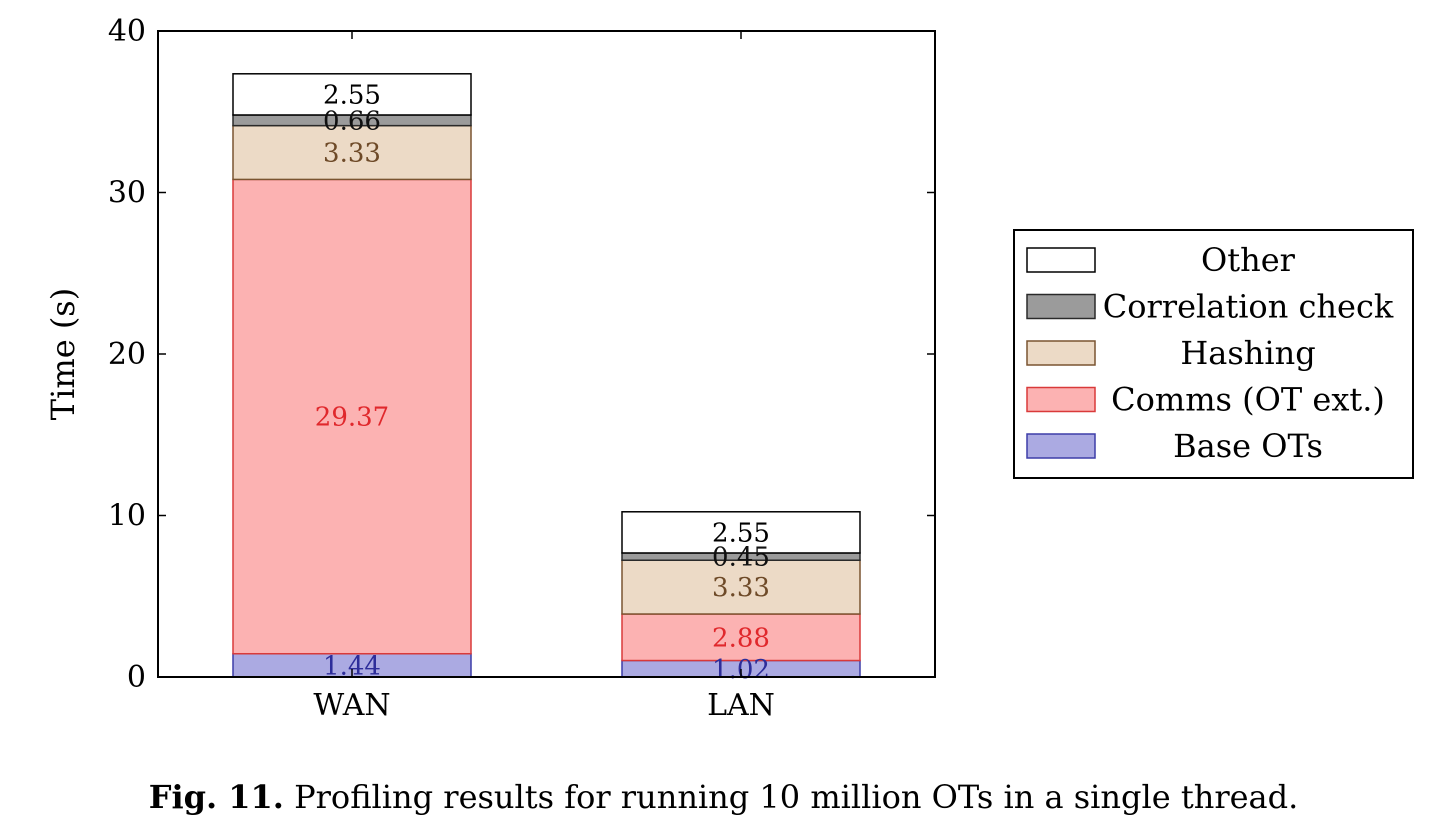 Image resolution: width=1447 pixels, height=837 pixels. I want to click on data-label-wan-3: 0.66, so click(352, 121).